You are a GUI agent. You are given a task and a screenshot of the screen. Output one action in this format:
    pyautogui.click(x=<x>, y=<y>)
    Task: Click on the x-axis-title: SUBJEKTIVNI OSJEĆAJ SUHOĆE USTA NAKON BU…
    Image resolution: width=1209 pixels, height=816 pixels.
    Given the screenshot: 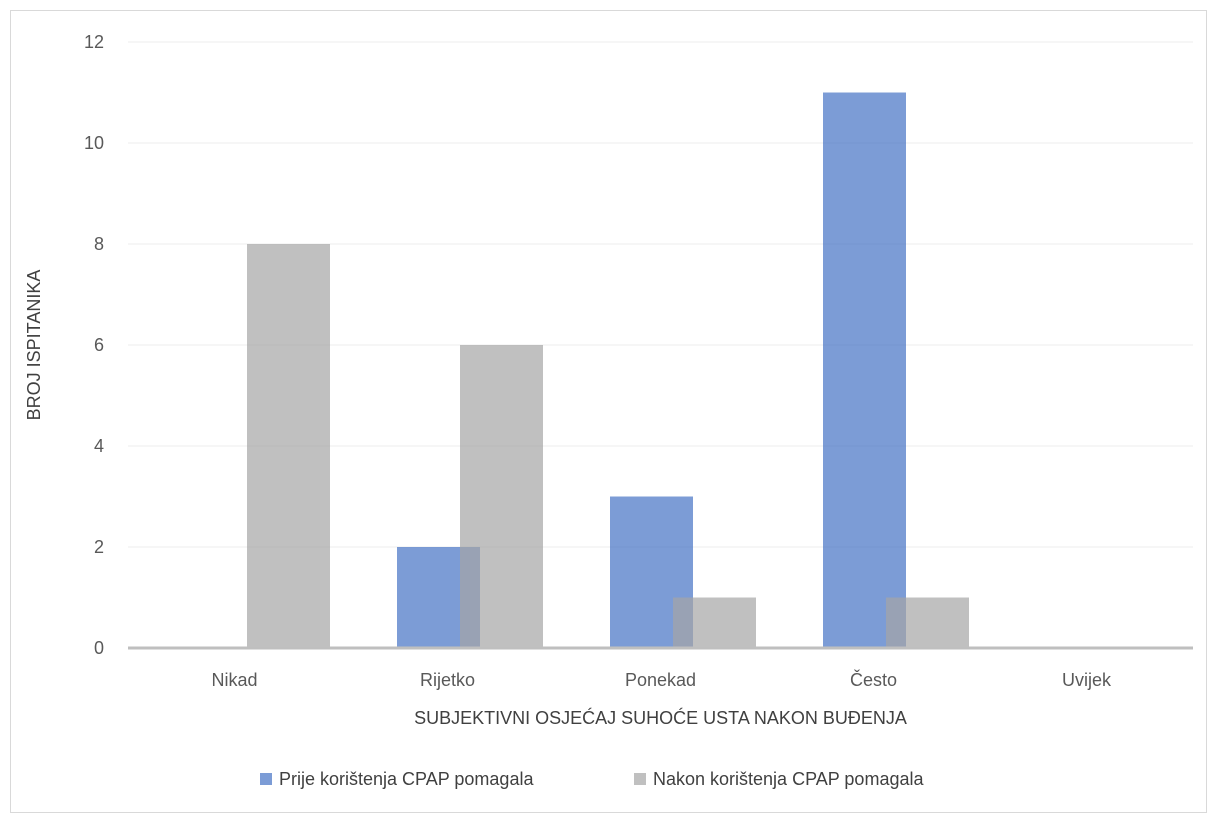 What is the action you would take?
    pyautogui.click(x=660, y=717)
    